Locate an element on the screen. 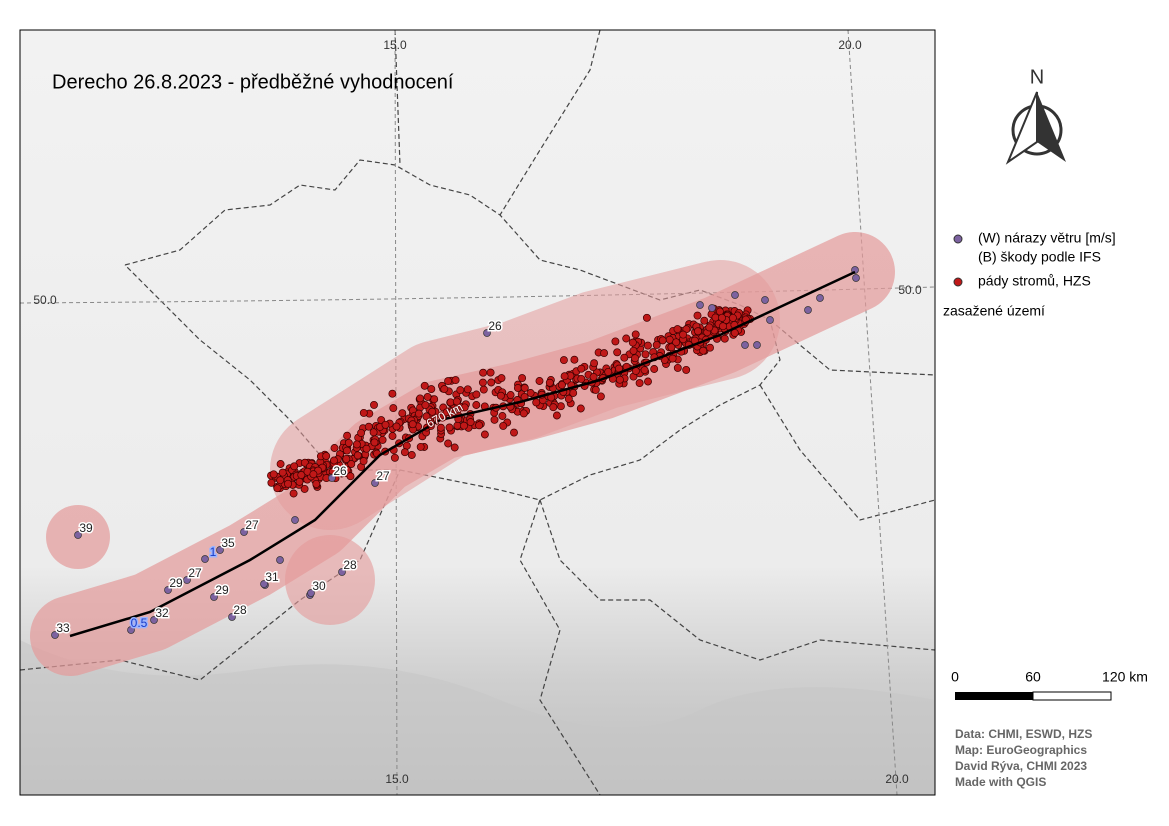 Image resolution: width=1169 pixels, height=826 pixels. credit-line: David Rýva, CHMI 2023 is located at coordinates (1021, 766).